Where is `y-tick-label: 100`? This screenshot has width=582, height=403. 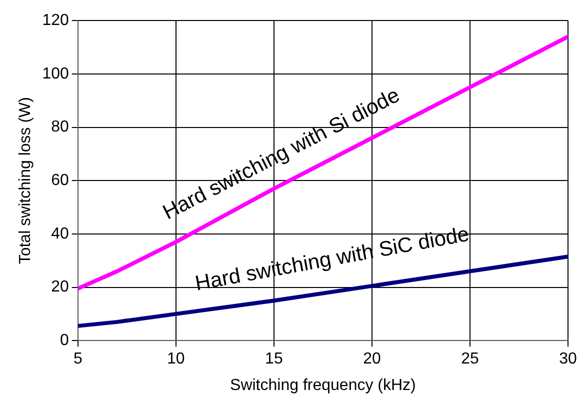 y-tick-label: 100 is located at coordinates (55, 73).